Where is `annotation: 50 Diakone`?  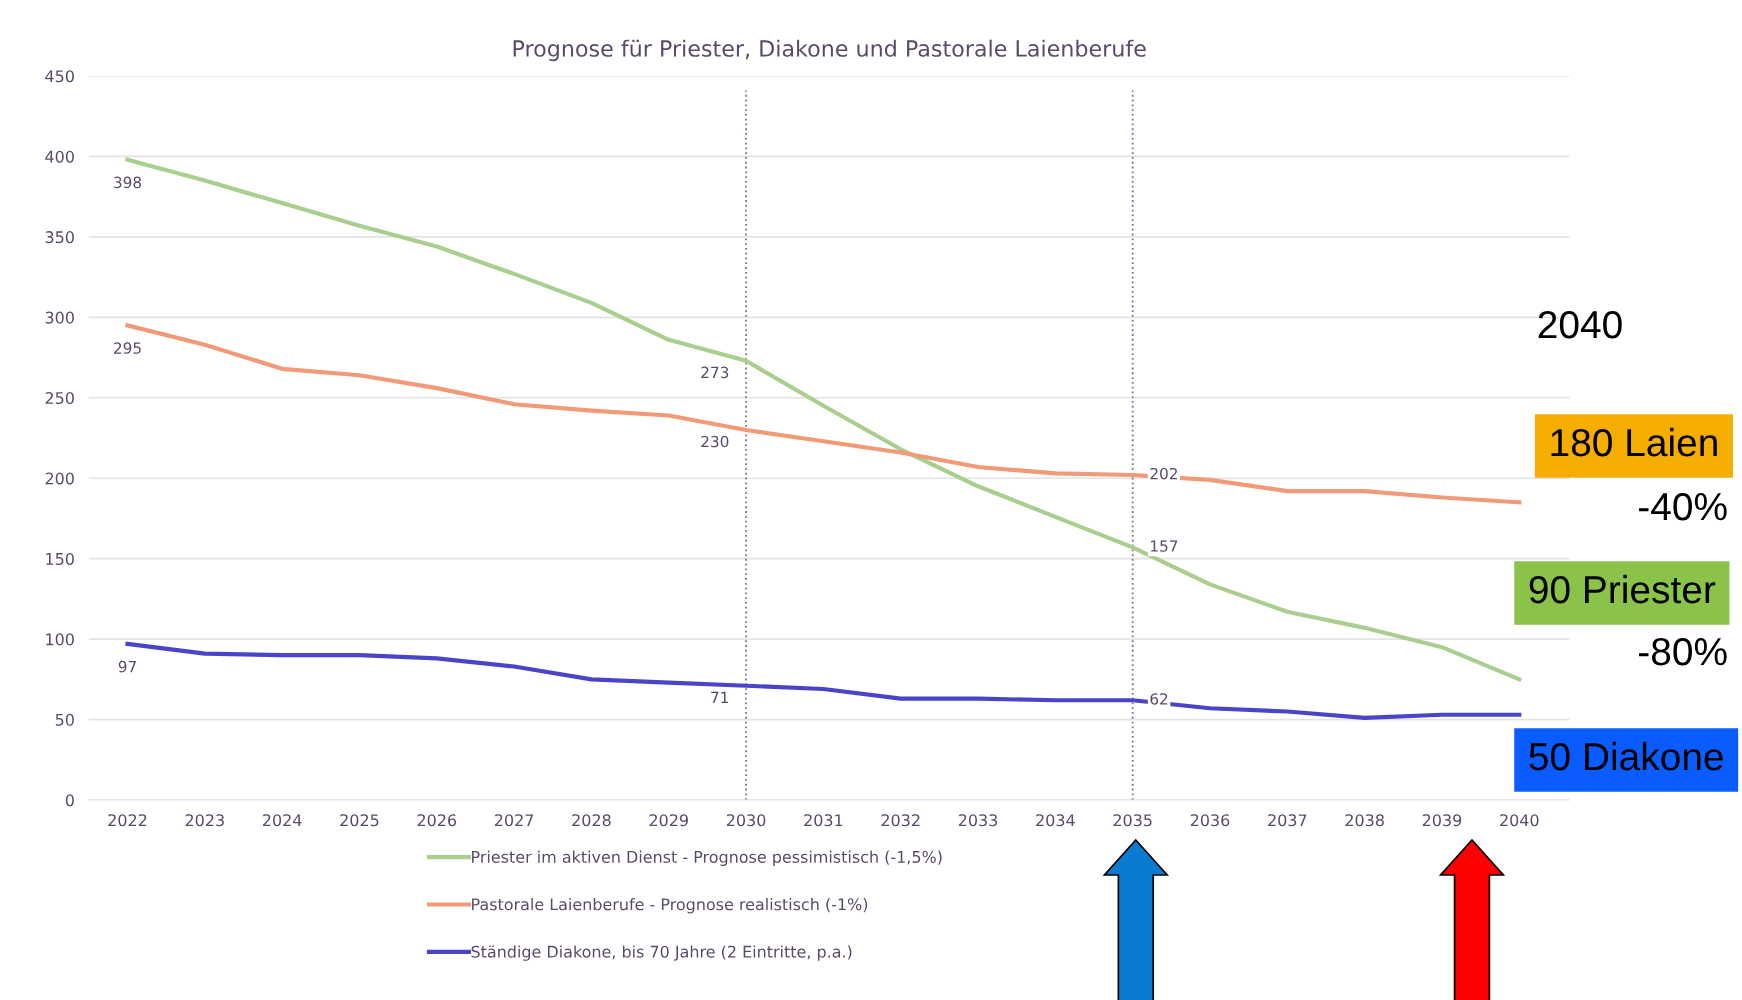
annotation: 50 Diakone is located at coordinates (1626, 756).